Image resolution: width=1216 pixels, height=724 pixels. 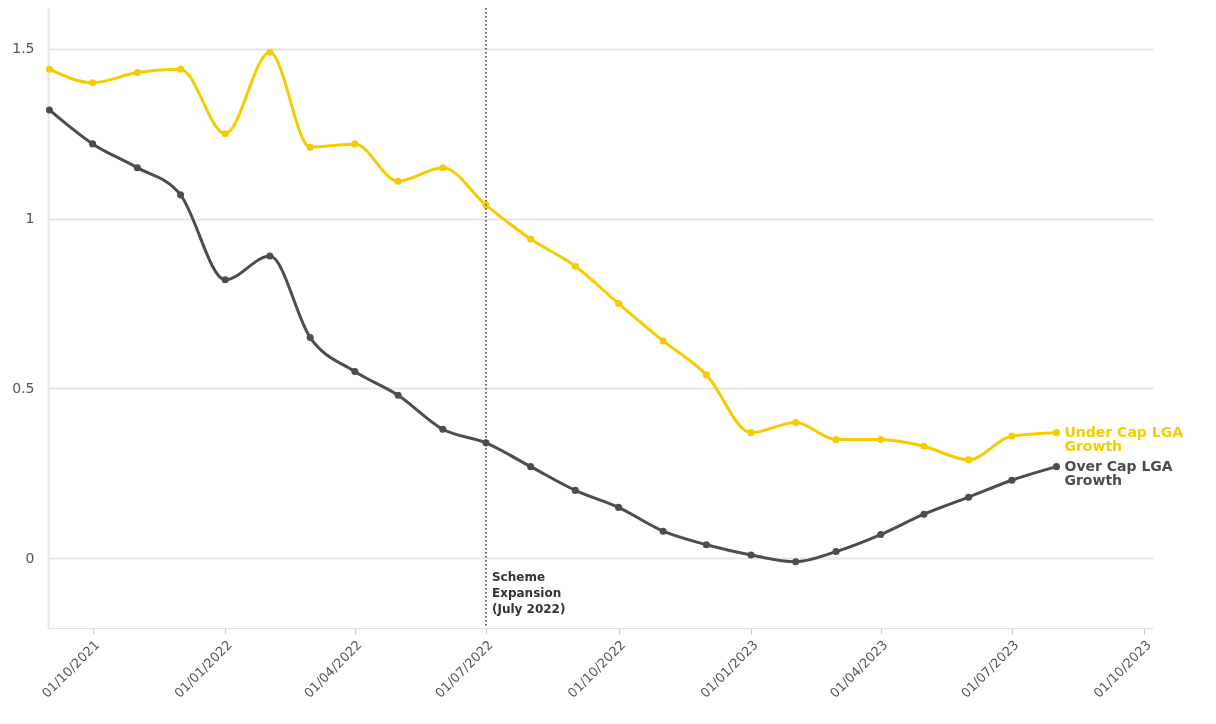 What do you see at coordinates (30, 218) in the screenshot?
I see `y-tick-label: 1` at bounding box center [30, 218].